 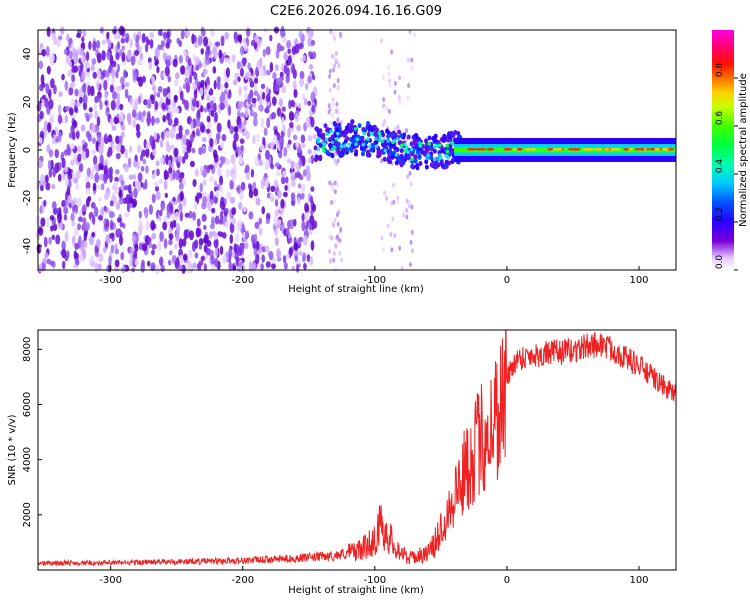 I want to click on colorbar-tick-label: 0.0, so click(x=720, y=262).